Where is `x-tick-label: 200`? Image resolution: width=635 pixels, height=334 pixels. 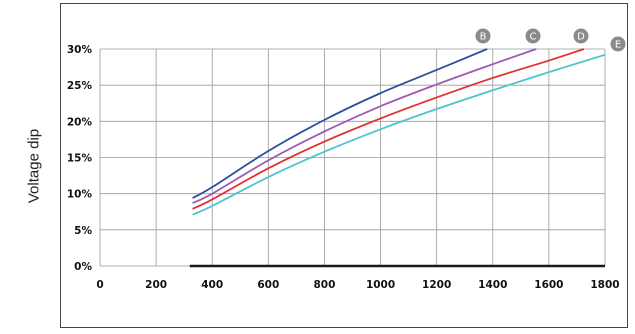 x-tick-label: 200 is located at coordinates (156, 285).